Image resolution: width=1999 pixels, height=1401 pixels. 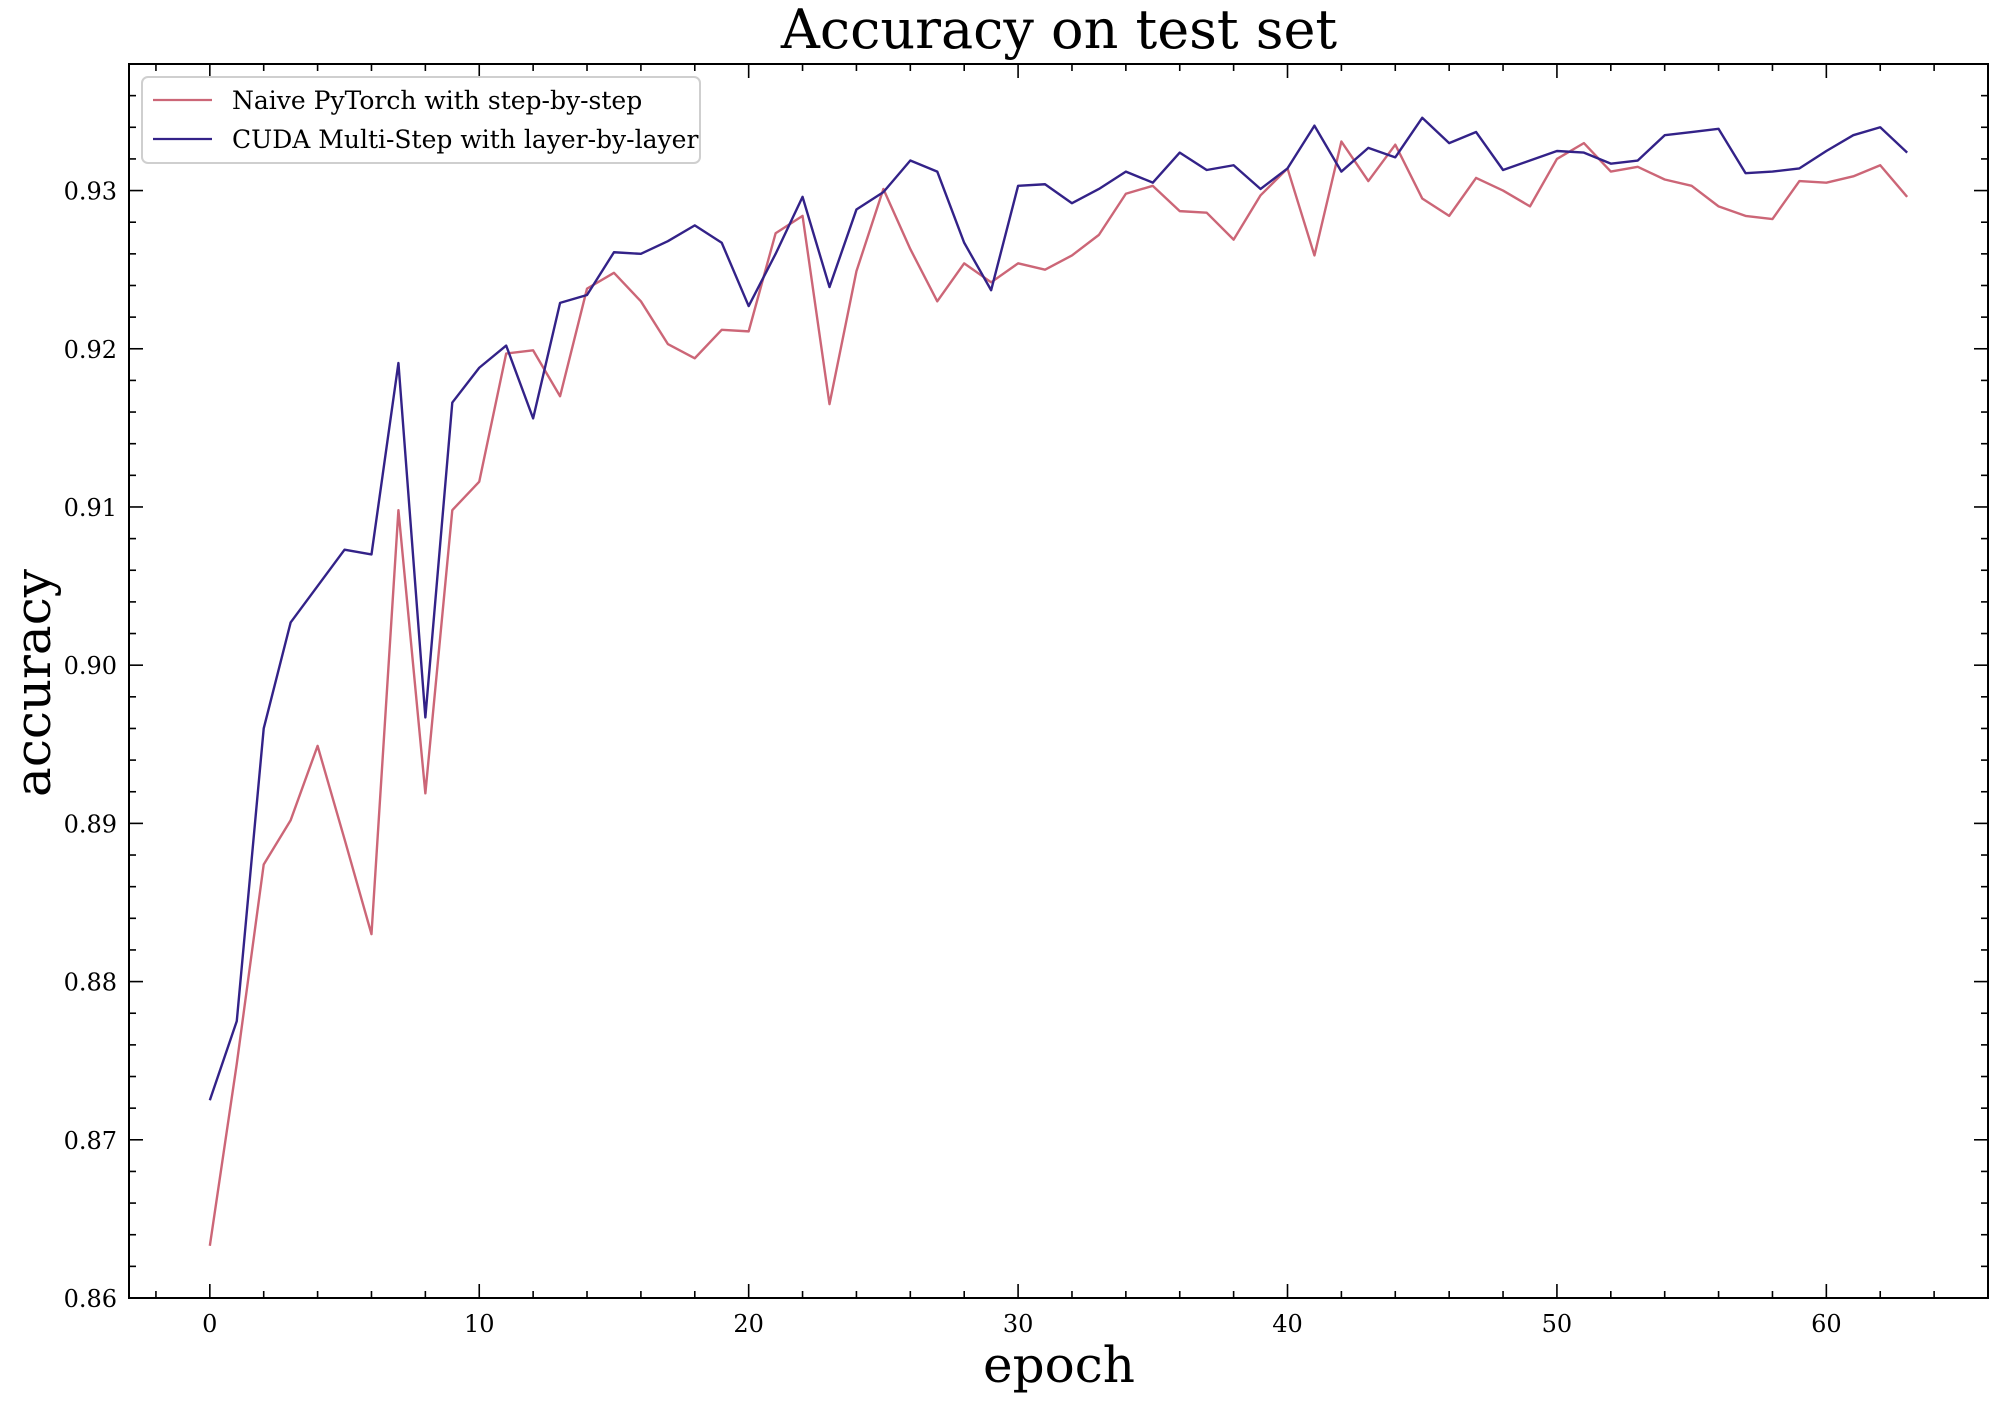 I want to click on y-tick-label: 0.86, so click(x=90, y=1299).